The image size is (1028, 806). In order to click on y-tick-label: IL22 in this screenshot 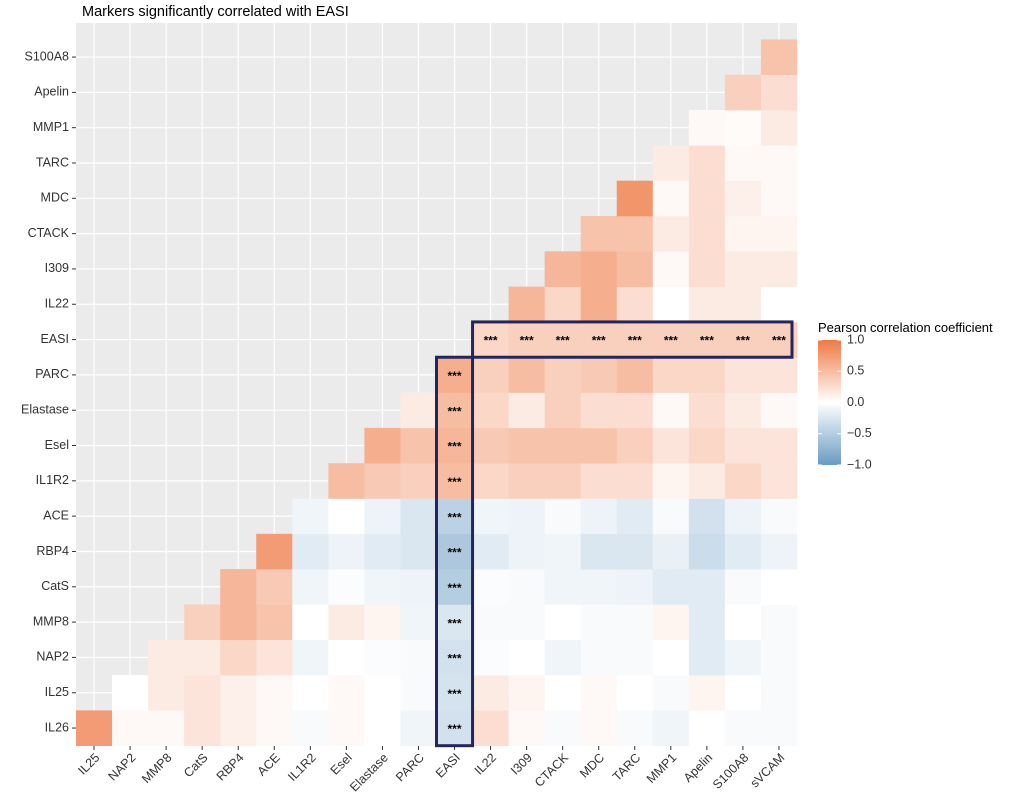, I will do `click(57, 304)`.